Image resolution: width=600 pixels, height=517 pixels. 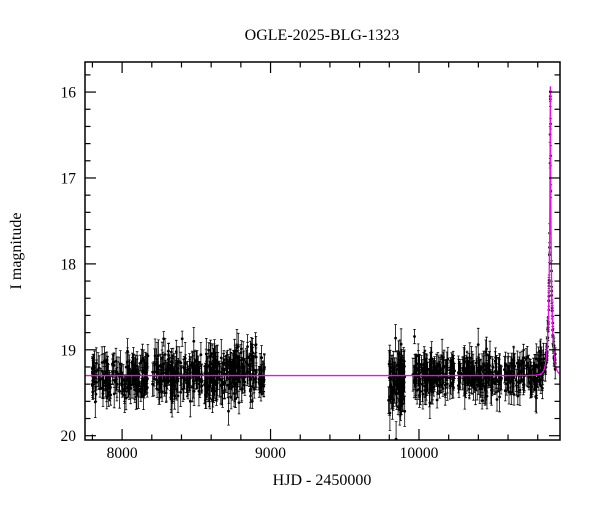 What do you see at coordinates (122, 453) in the screenshot?
I see `x-tick-label: 8000` at bounding box center [122, 453].